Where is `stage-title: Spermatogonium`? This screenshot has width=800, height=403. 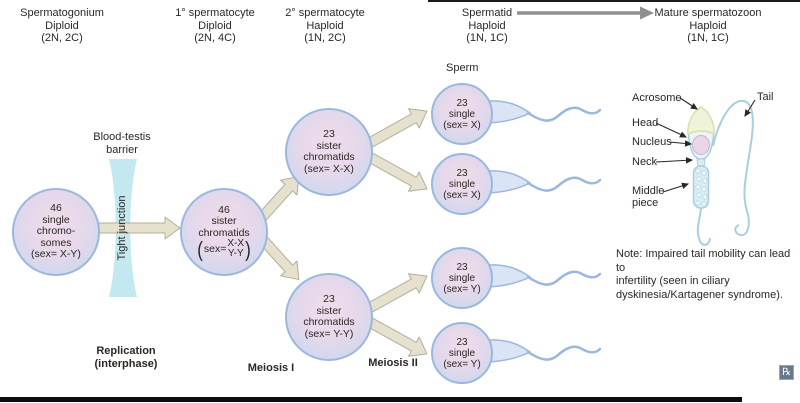
stage-title: Spermatogonium is located at coordinates (62, 13).